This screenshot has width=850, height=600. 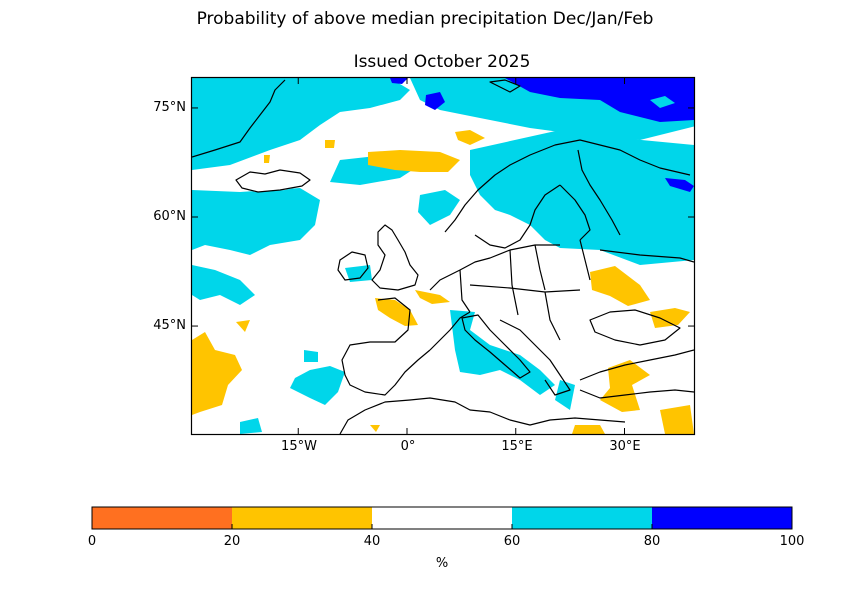 I want to click on lon-tick-label: 15°W, so click(x=299, y=446).